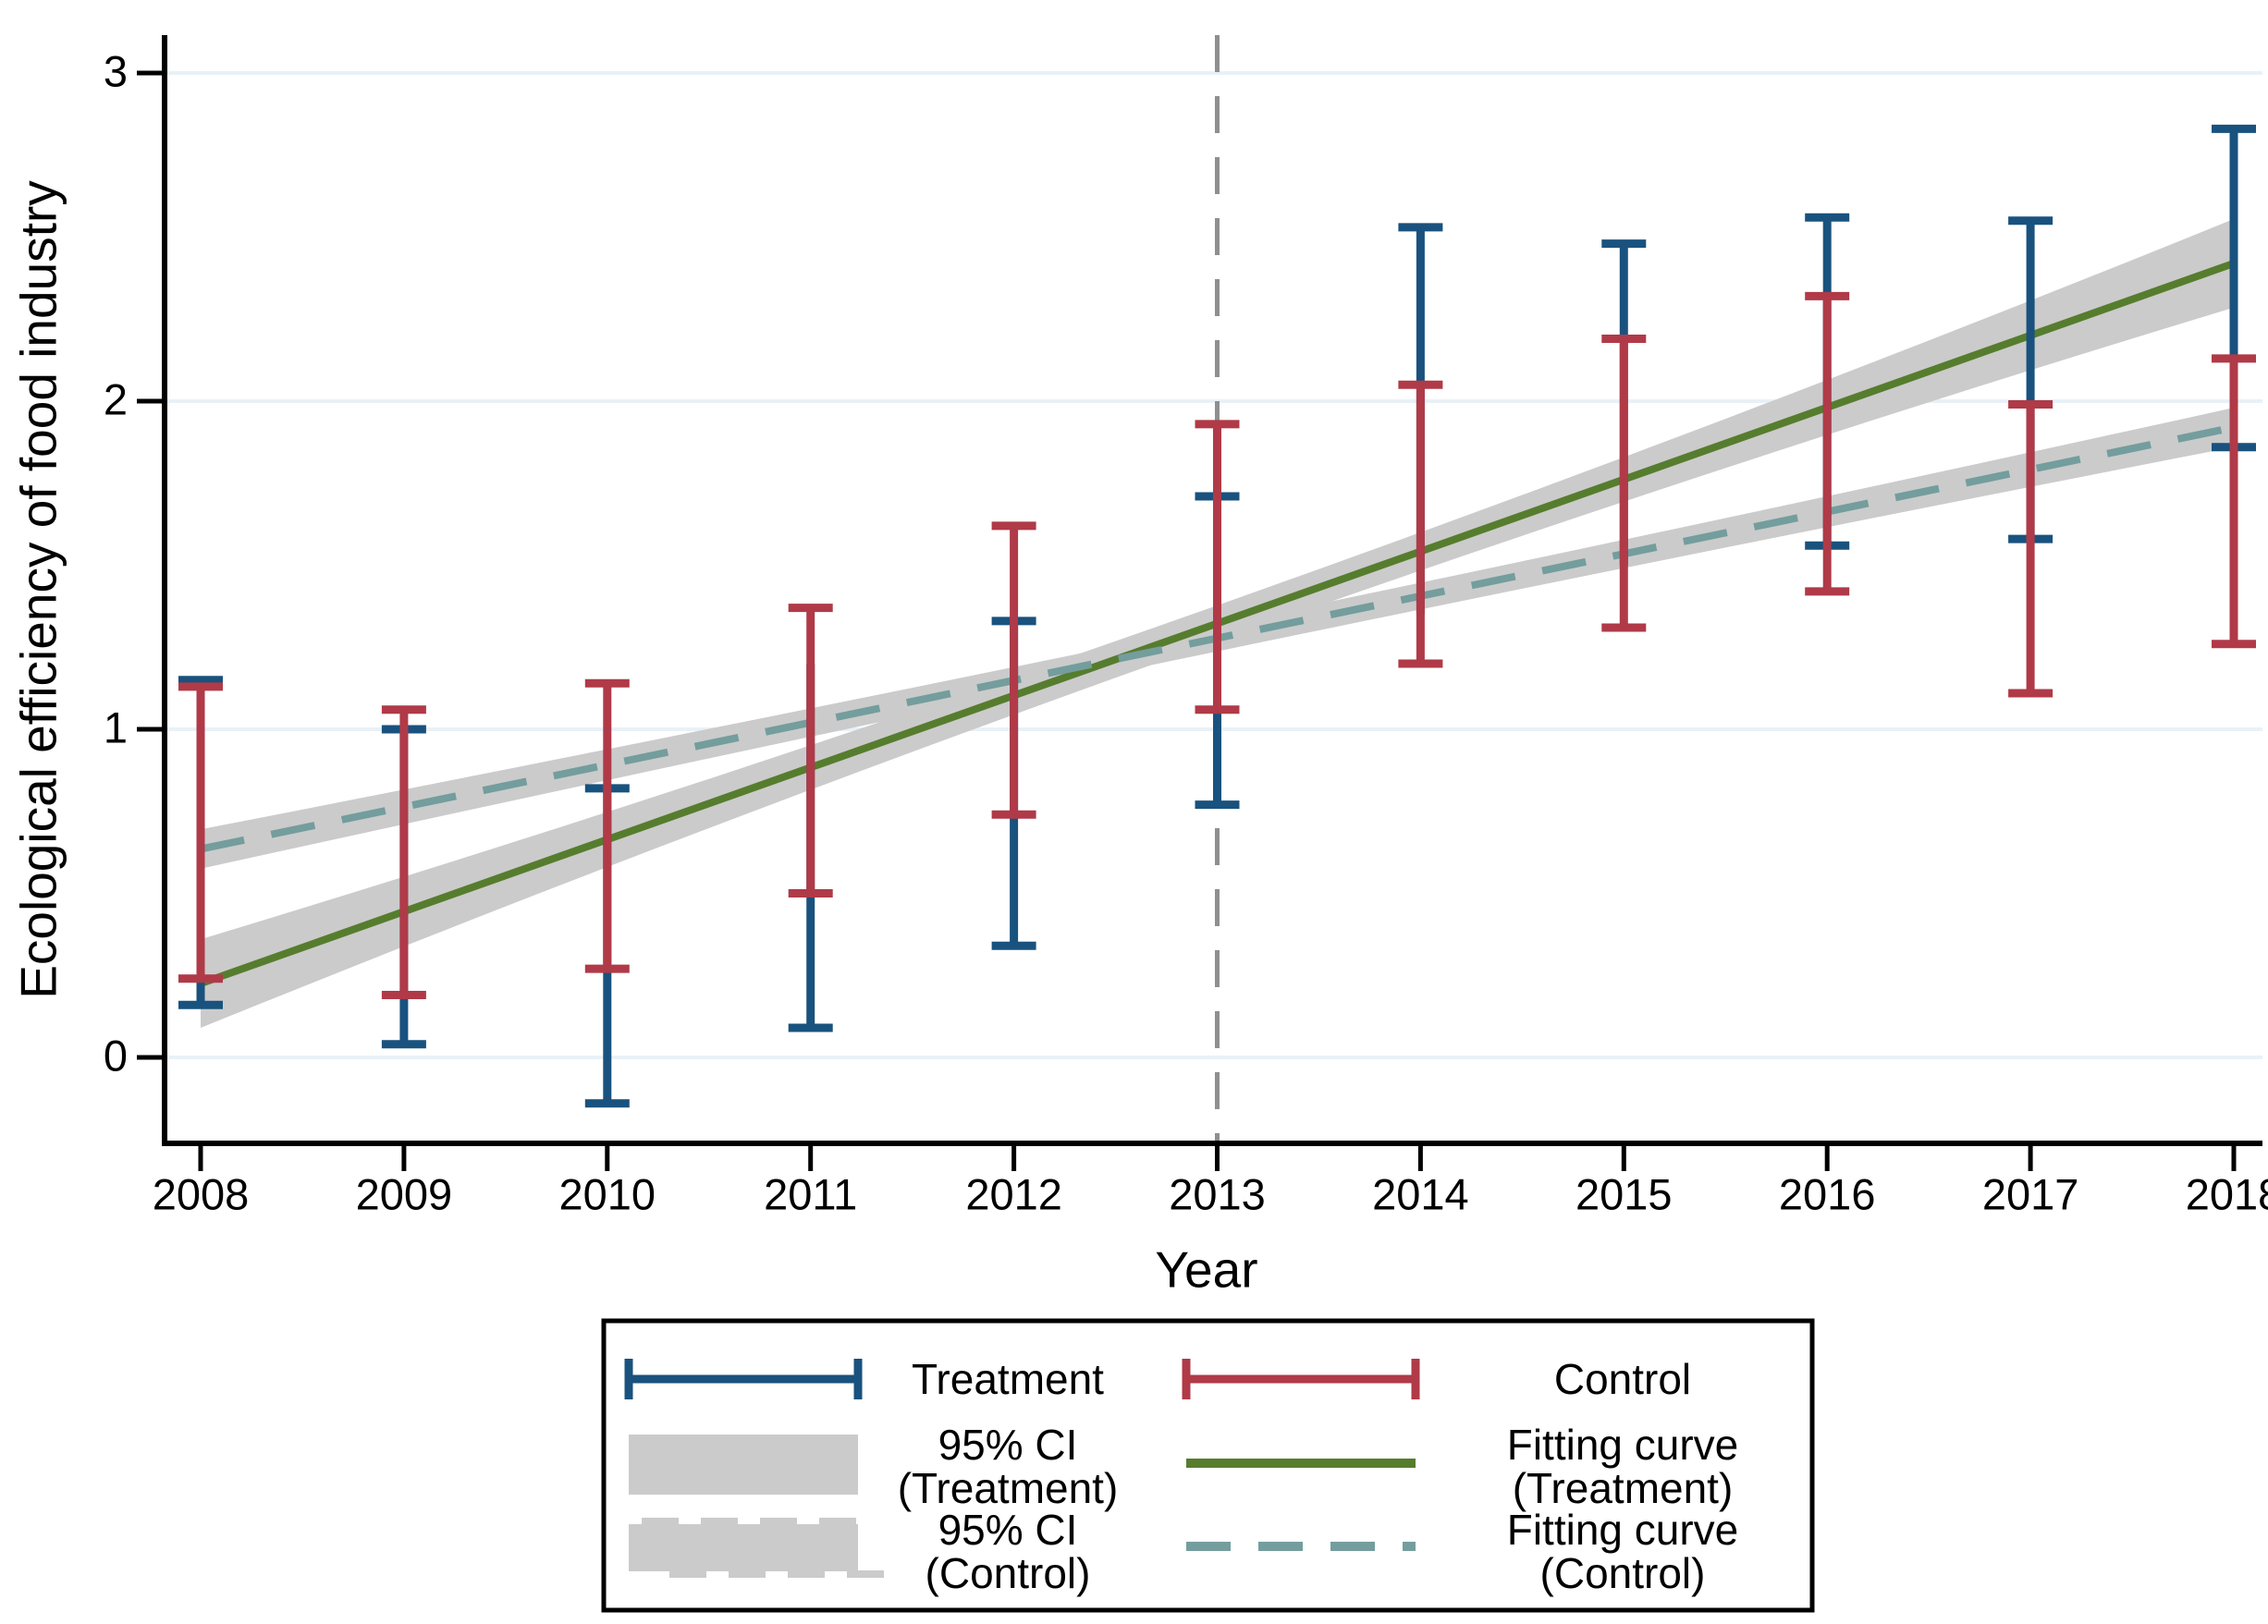  I want to click on y-tick-label-0: 0, so click(116, 1055).